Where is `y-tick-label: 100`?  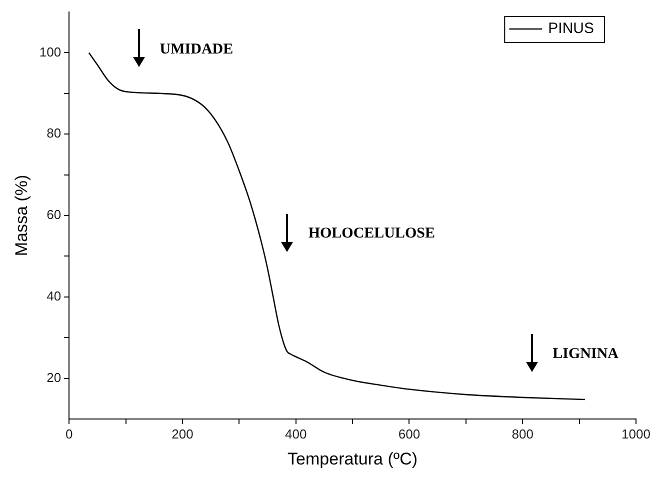 y-tick-label: 100 is located at coordinates (50, 52).